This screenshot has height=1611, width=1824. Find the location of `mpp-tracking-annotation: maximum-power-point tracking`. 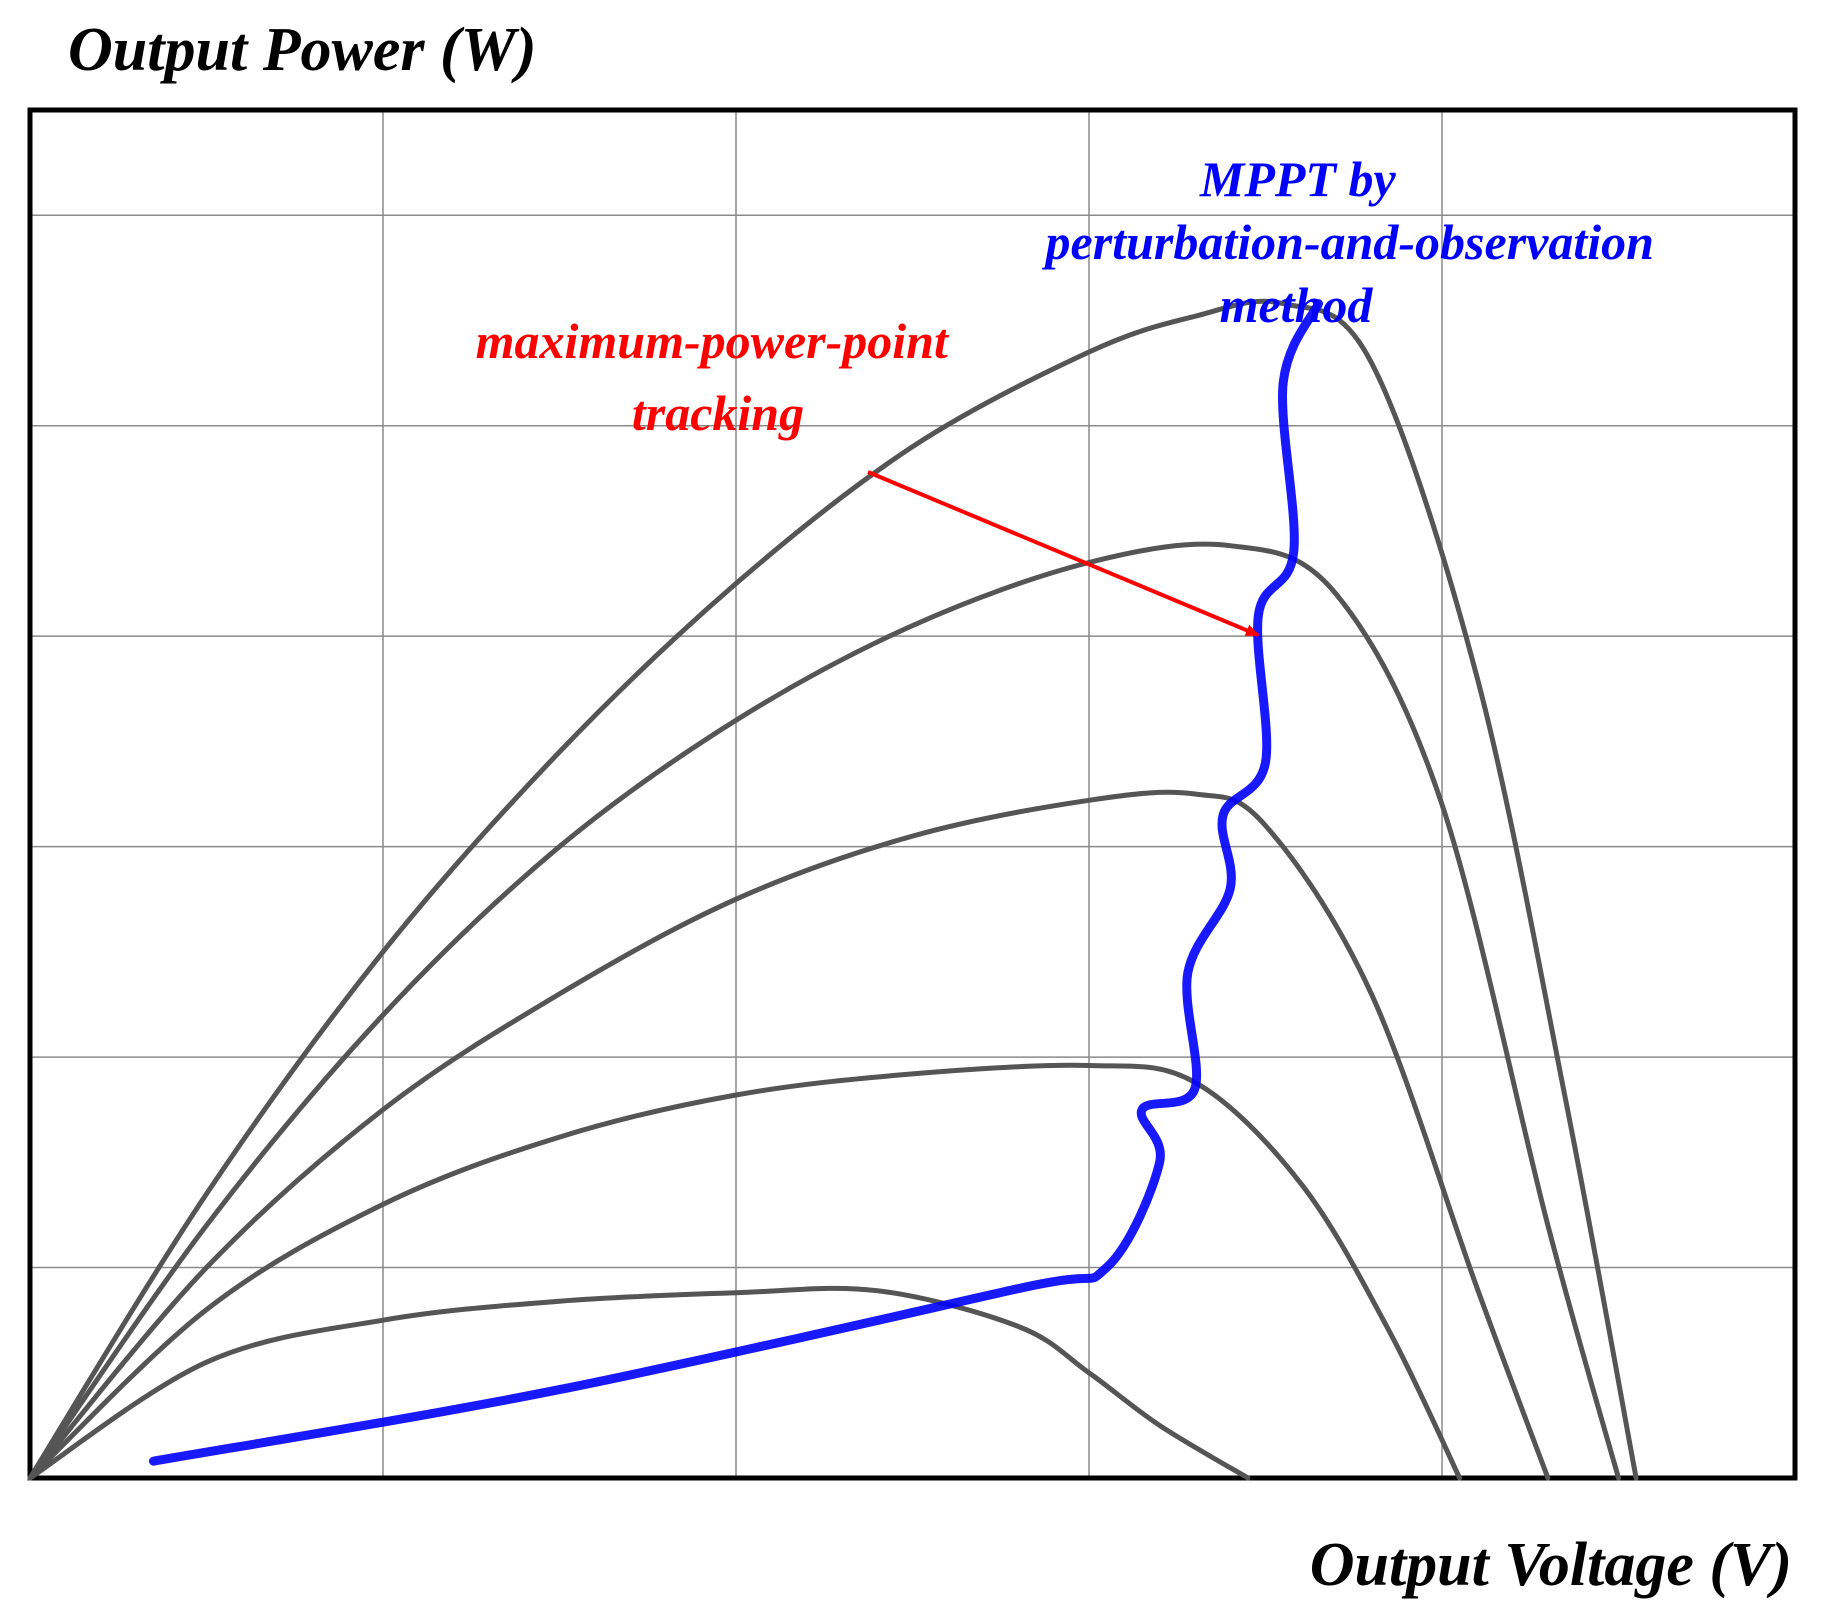

mpp-tracking-annotation: maximum-power-point tracking is located at coordinates (718, 377).